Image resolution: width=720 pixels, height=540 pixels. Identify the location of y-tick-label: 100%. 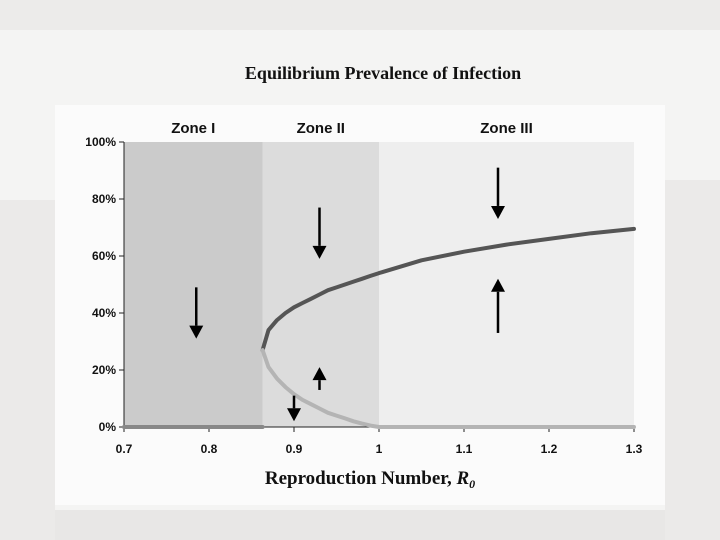
(100, 142).